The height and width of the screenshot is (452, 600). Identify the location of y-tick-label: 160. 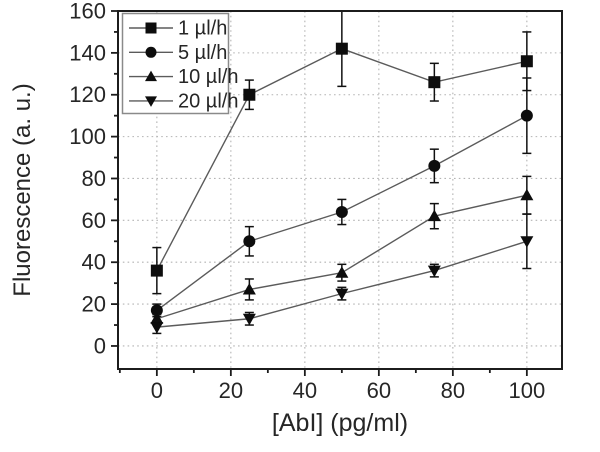
(87, 12).